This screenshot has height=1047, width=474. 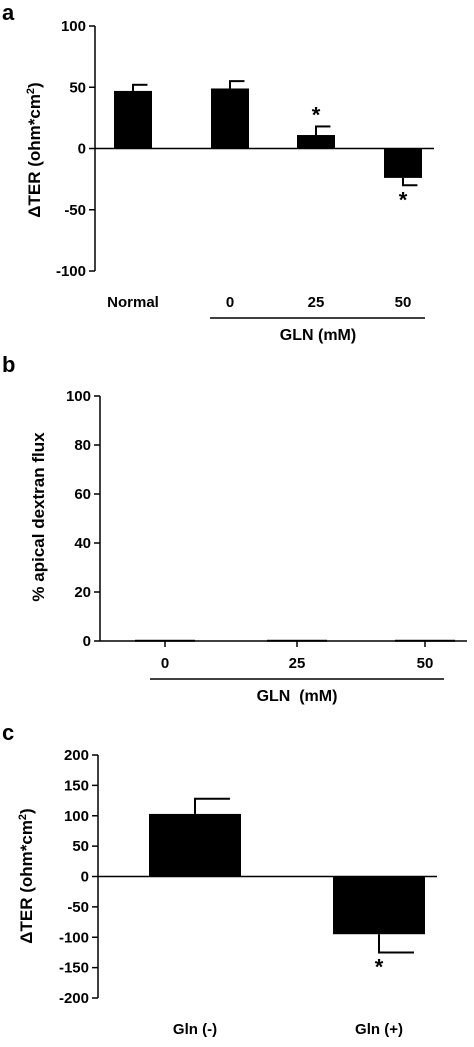 I want to click on panel-c-y-tick-label: -200, so click(x=74, y=998).